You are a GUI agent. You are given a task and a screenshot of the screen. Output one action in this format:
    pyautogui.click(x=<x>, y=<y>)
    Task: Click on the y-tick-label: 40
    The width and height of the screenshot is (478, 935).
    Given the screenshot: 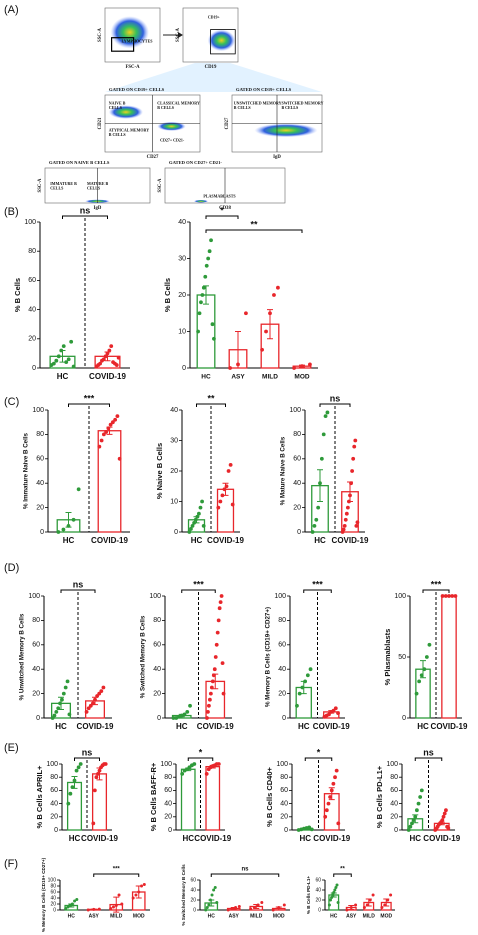 What is the action you would take?
    pyautogui.click(x=193, y=890)
    